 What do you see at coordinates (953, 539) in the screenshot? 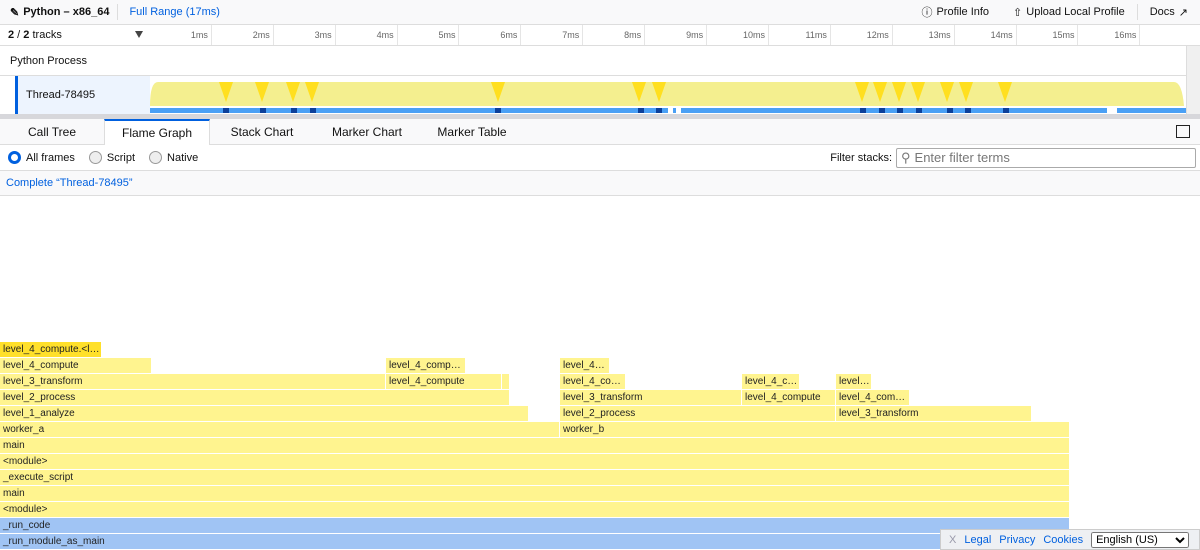
I see `close-icon: X` at bounding box center [953, 539].